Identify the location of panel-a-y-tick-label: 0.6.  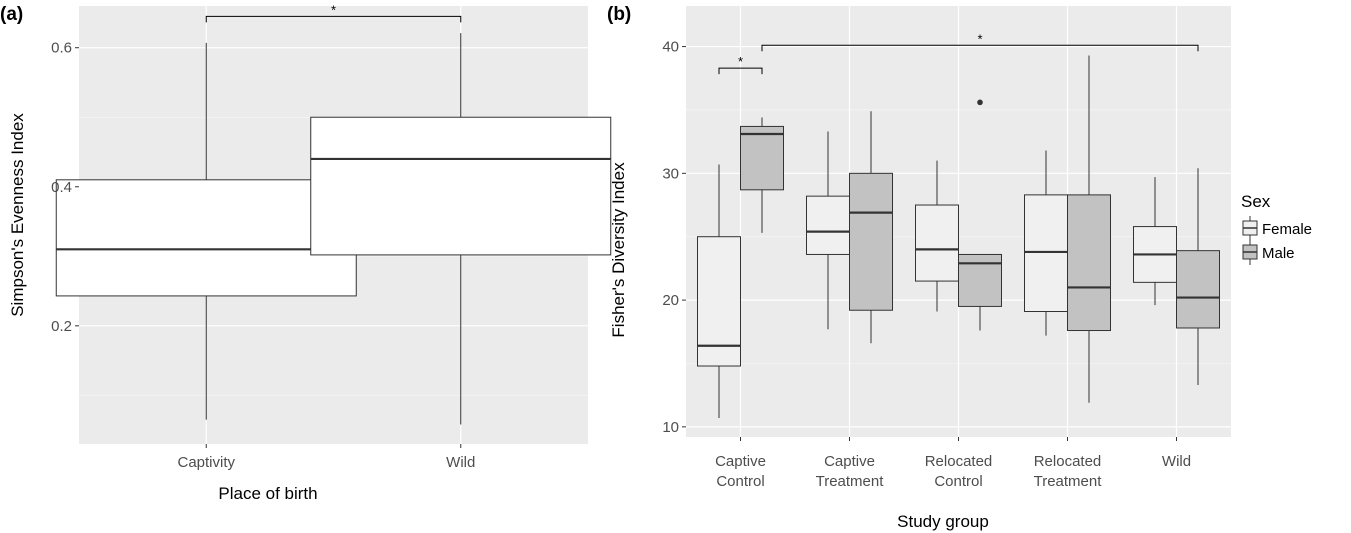
(61, 48).